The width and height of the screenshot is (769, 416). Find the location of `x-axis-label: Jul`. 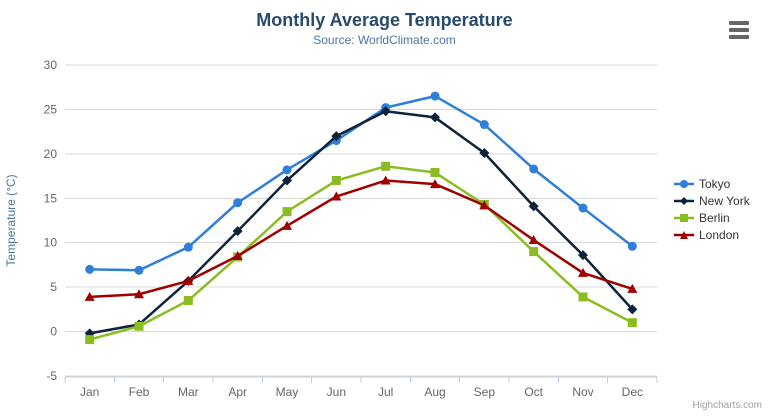

x-axis-label: Jul is located at coordinates (385, 392).